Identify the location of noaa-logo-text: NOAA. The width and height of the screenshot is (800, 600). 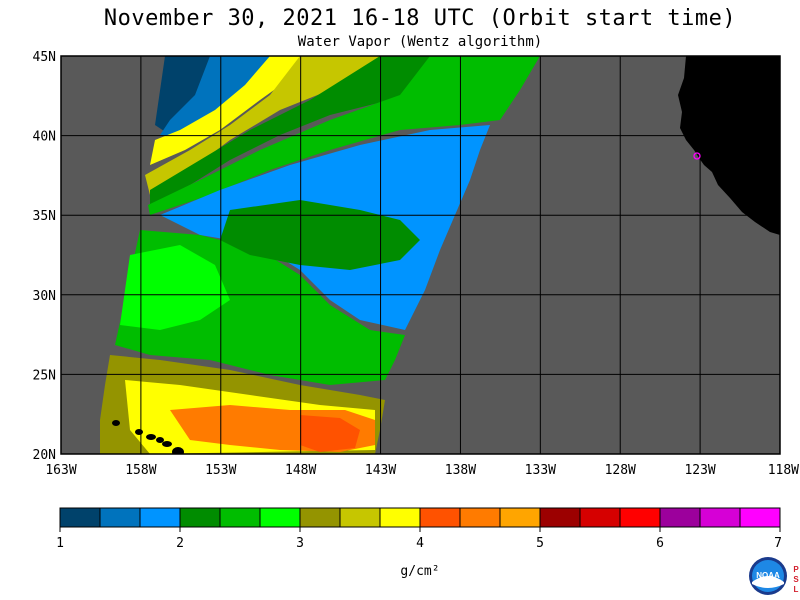
(768, 575).